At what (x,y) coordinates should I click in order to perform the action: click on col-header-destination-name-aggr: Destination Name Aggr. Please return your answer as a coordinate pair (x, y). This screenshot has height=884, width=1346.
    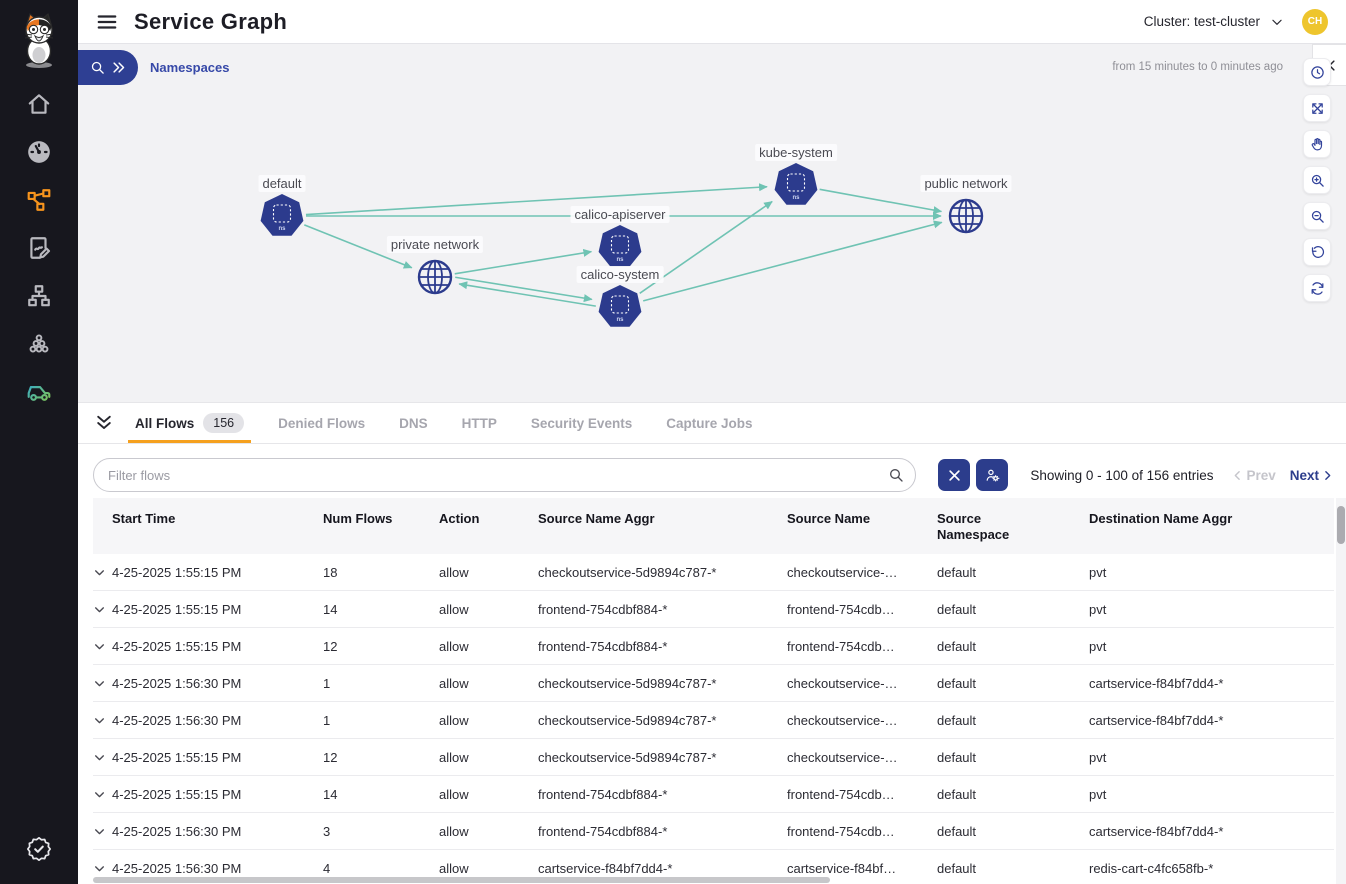
    Looking at the image, I should click on (1161, 518).